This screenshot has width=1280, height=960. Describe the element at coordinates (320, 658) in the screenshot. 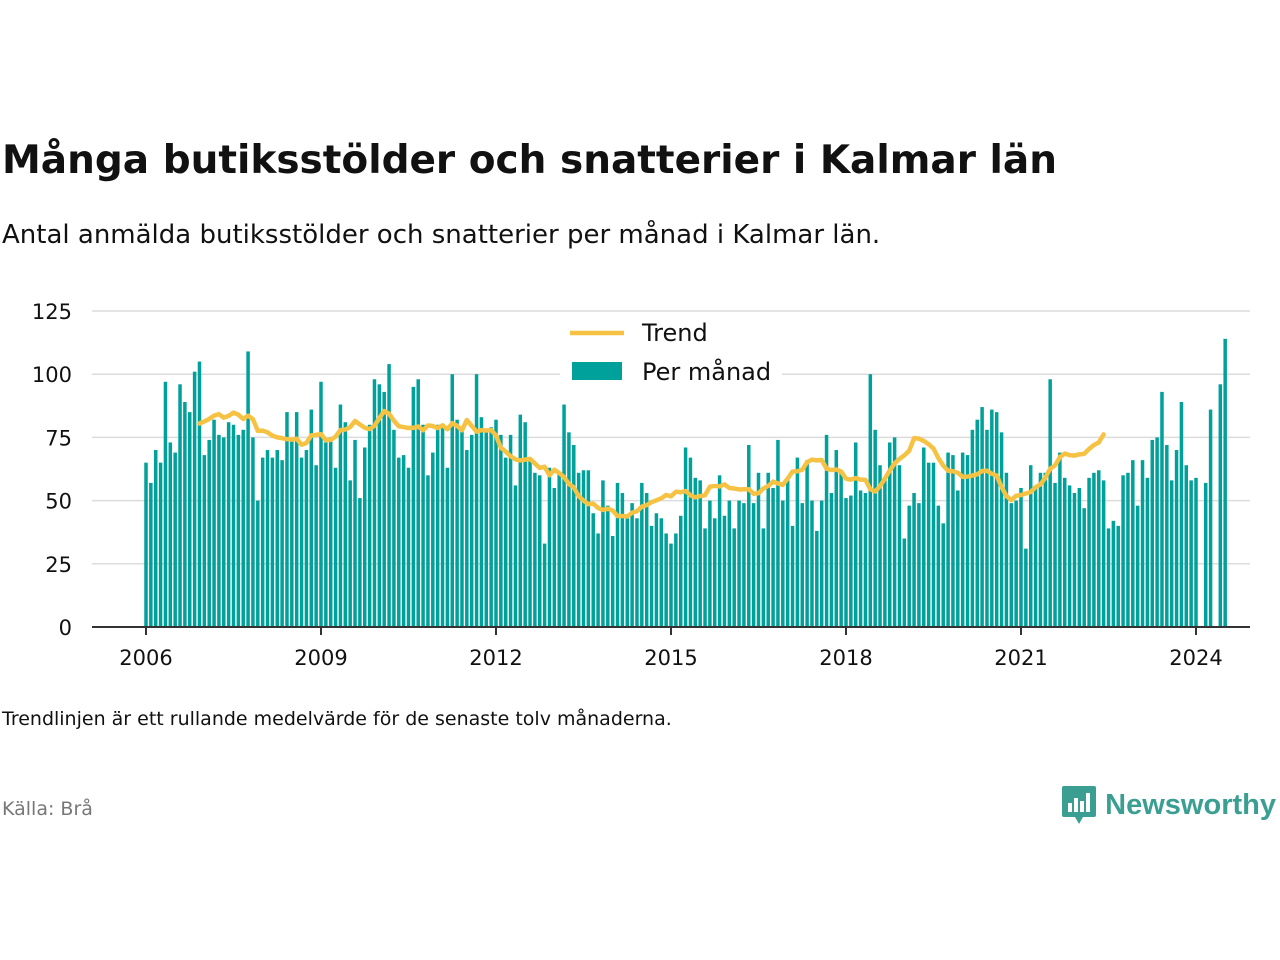

I see `x-tick-label: 2009` at that location.